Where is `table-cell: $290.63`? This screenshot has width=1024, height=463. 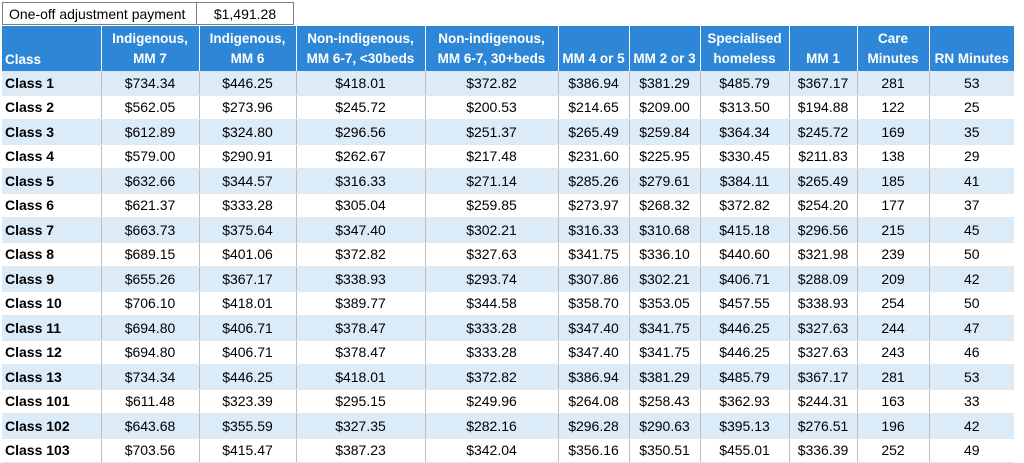
table-cell: $290.63 is located at coordinates (665, 426).